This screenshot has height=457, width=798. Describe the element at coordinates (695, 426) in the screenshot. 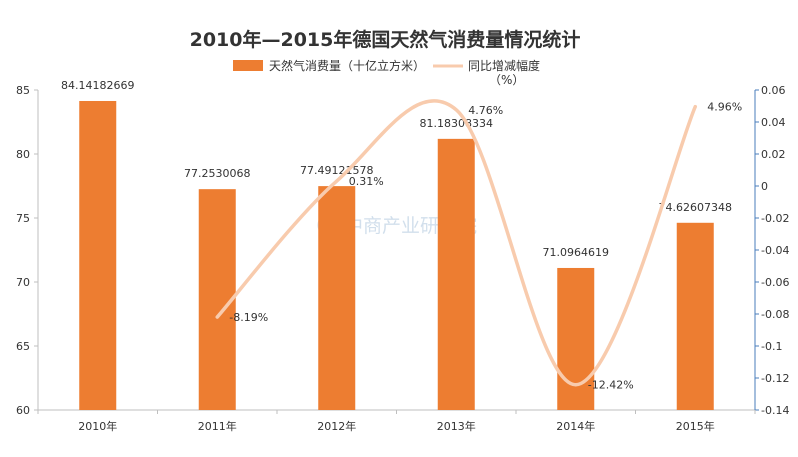

I see `x-tick-label: 2015年` at that location.